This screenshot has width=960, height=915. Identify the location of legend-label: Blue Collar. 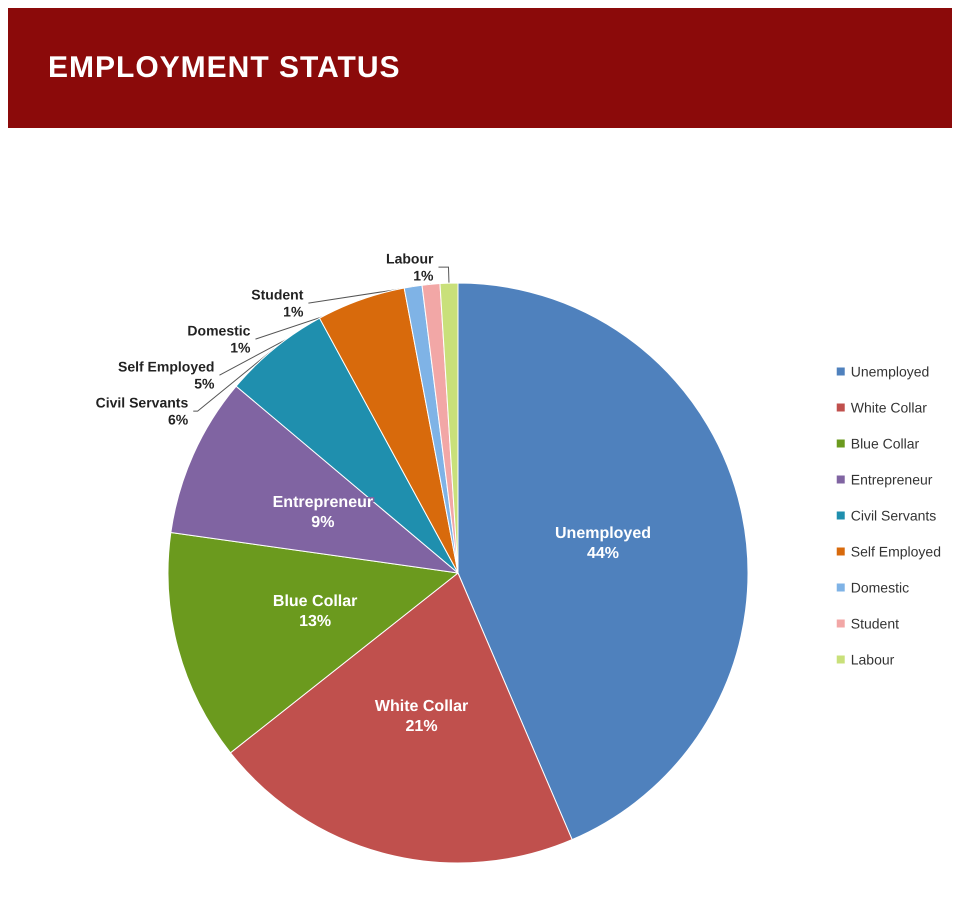
(885, 444).